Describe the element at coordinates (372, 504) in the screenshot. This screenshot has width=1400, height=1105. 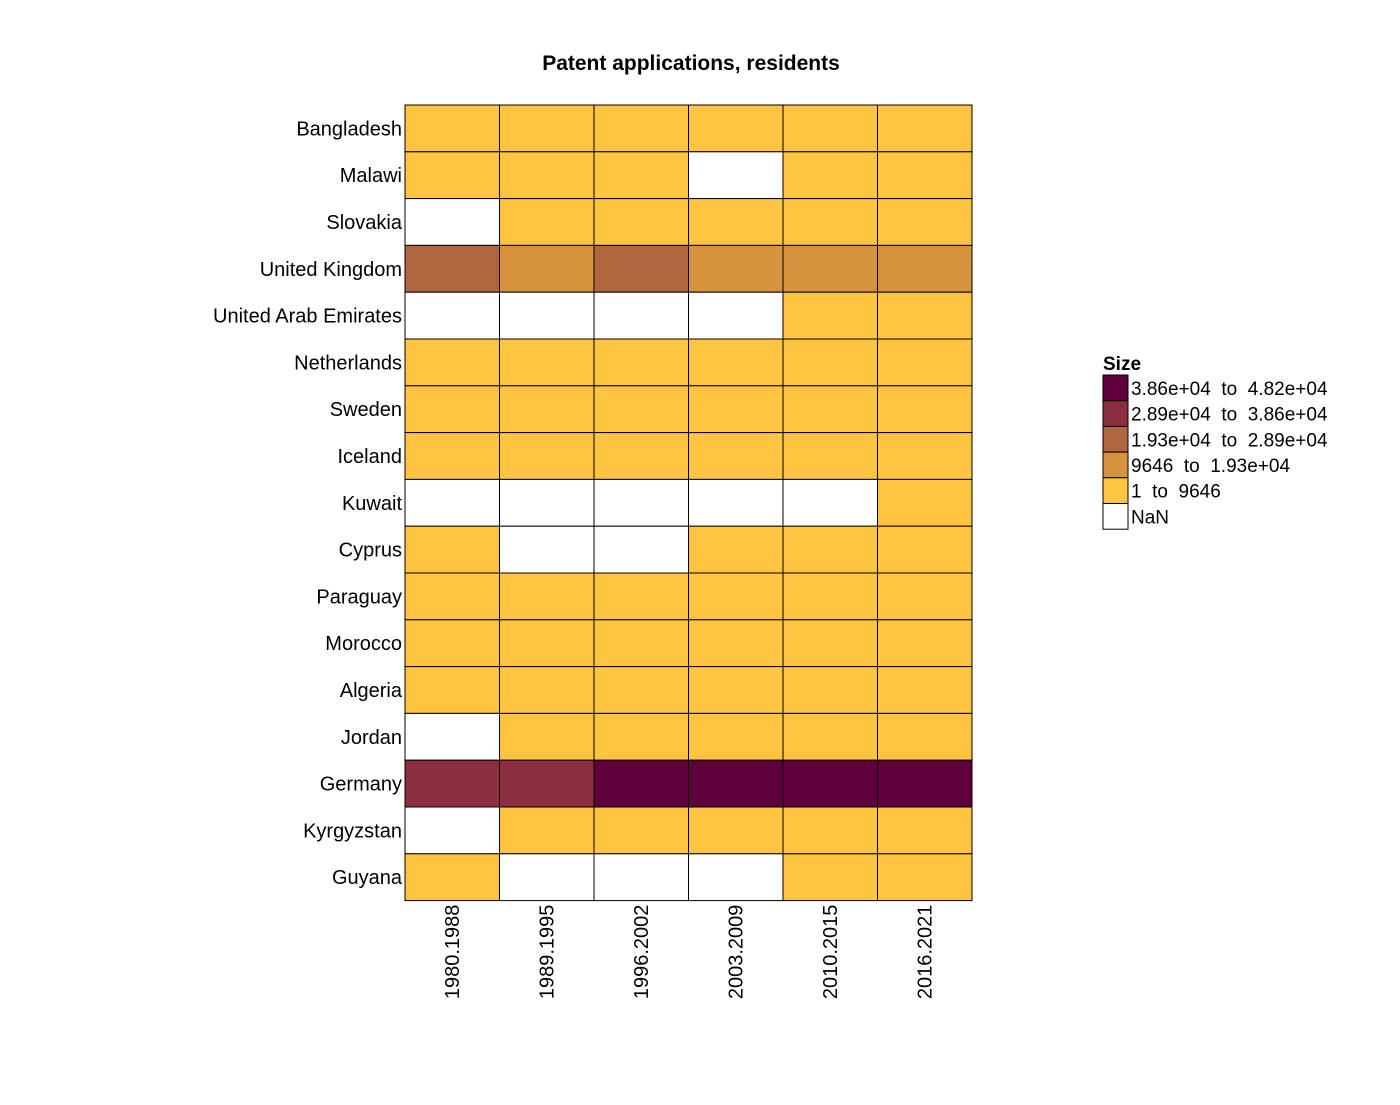
I see `row-label: Kuwait` at that location.